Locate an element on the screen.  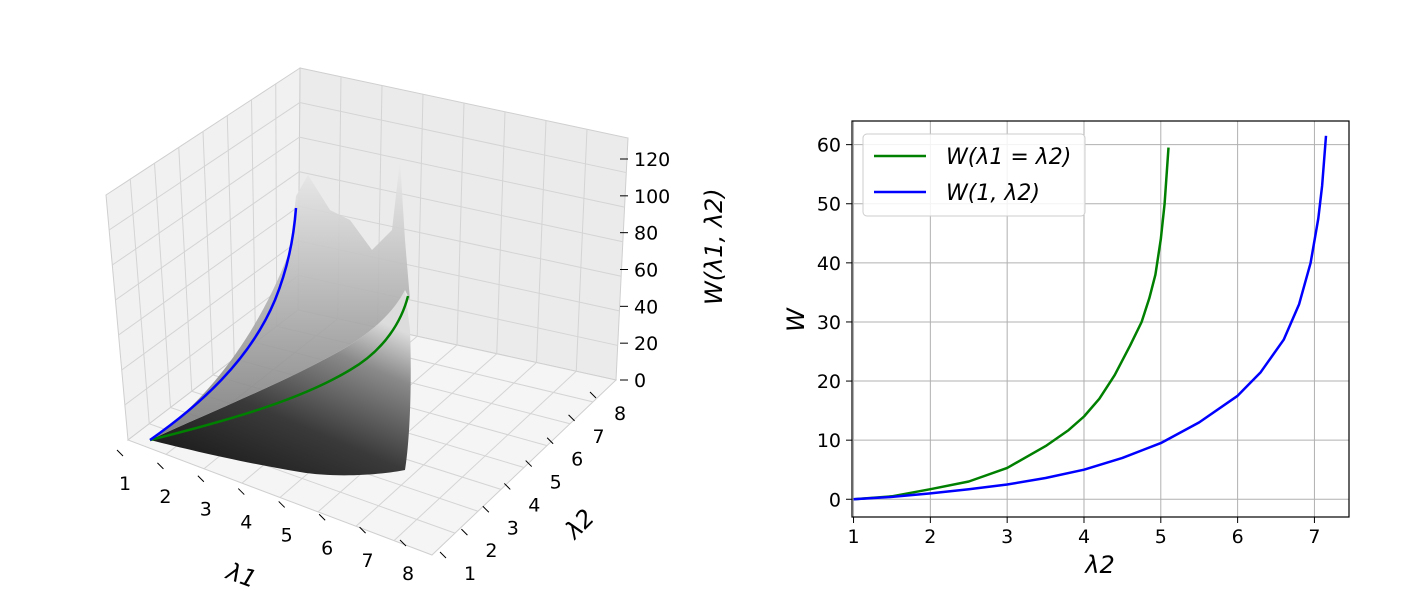
x-tick-label: 4 is located at coordinates (1084, 537).